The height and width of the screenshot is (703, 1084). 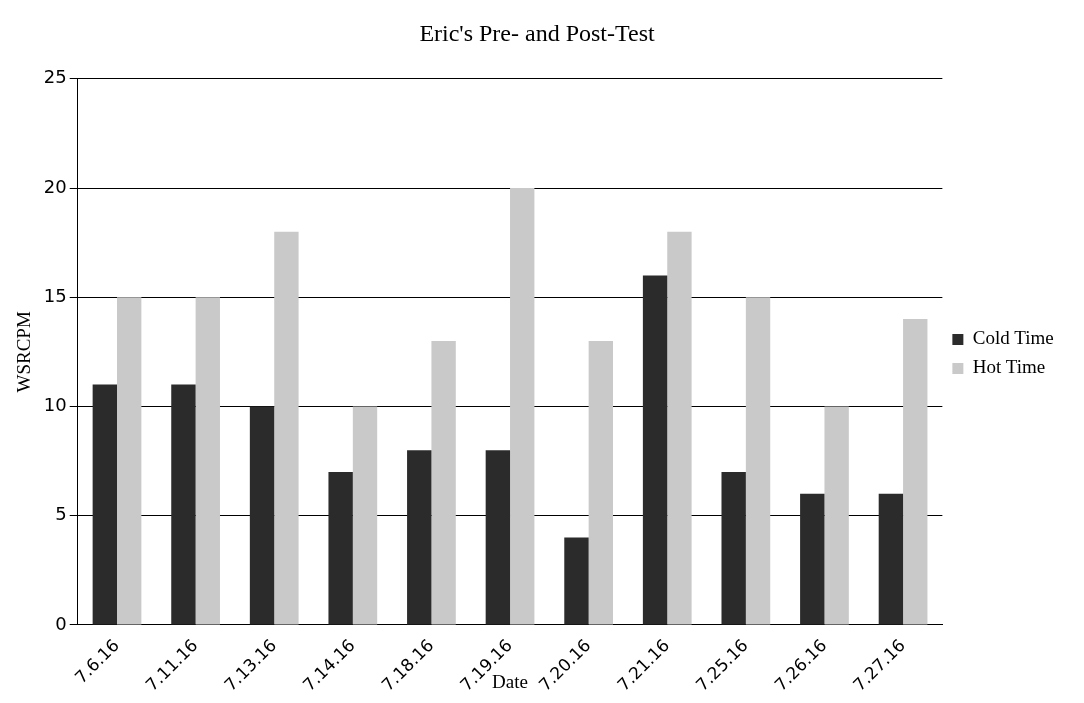 What do you see at coordinates (55, 295) in the screenshot?
I see `y-tick-label: 15` at bounding box center [55, 295].